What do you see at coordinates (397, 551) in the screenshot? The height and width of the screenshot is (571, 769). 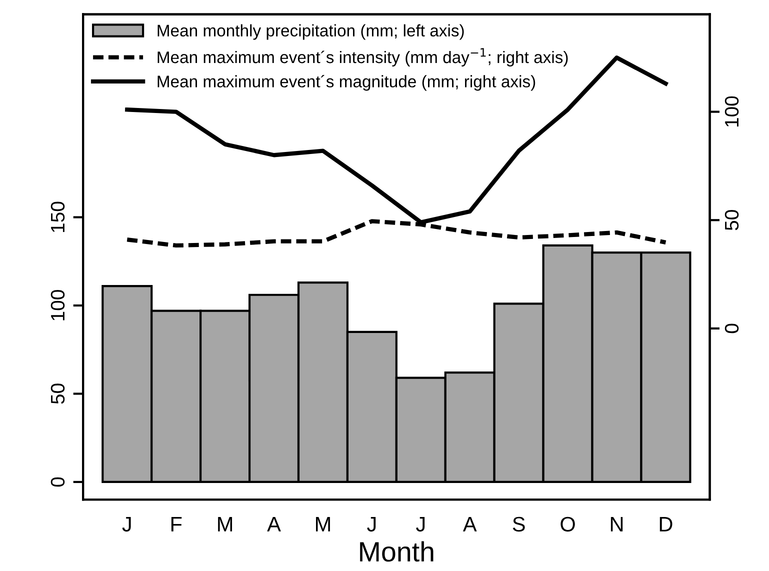 I see `x-axis-title: Month` at bounding box center [397, 551].